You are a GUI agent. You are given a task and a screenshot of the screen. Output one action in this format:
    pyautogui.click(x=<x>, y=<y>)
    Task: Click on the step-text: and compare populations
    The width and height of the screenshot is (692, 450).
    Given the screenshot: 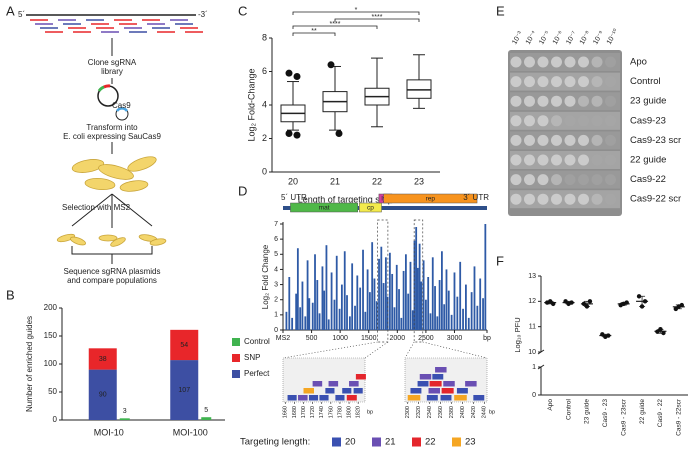 What is the action you would take?
    pyautogui.click(x=112, y=280)
    